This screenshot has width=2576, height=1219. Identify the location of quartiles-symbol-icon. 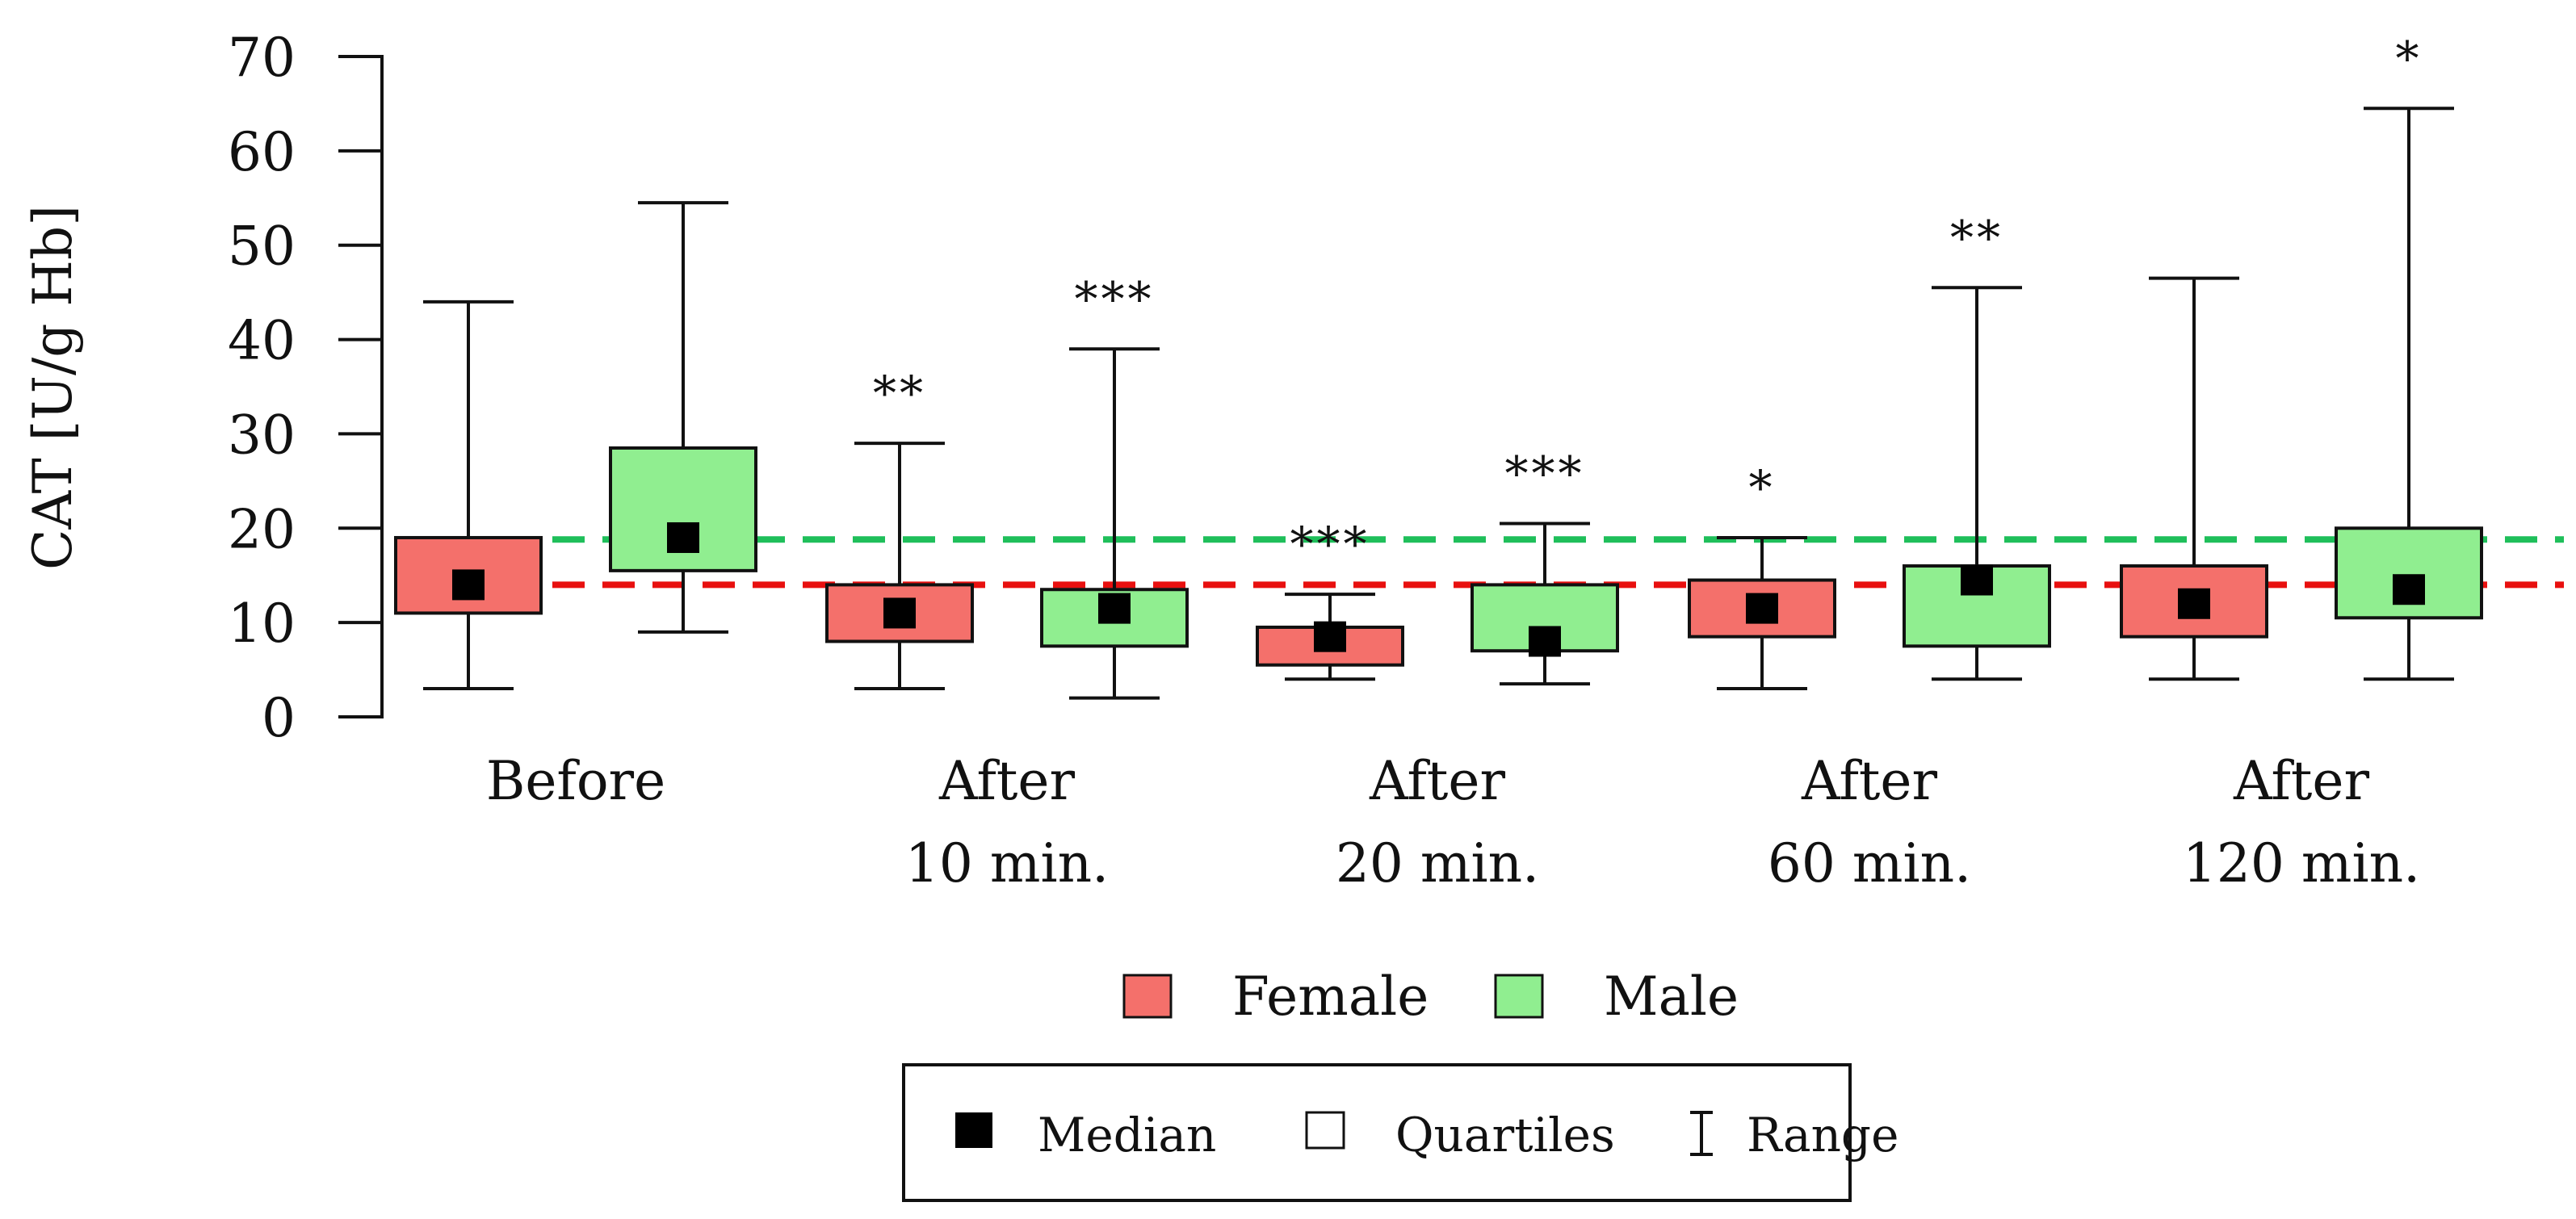
(1325, 1130).